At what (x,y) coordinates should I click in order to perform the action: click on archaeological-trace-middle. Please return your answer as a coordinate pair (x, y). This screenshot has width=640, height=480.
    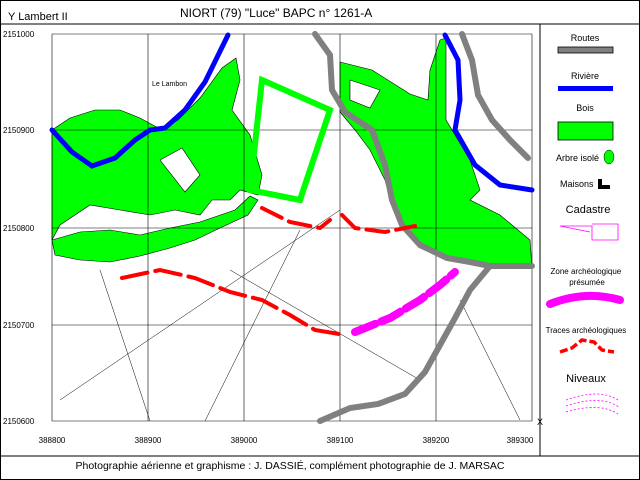
    Looking at the image, I should click on (378, 224).